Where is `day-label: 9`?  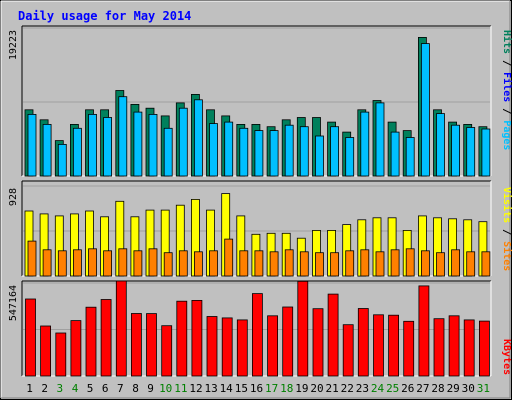 day-label: 9 is located at coordinates (150, 388).